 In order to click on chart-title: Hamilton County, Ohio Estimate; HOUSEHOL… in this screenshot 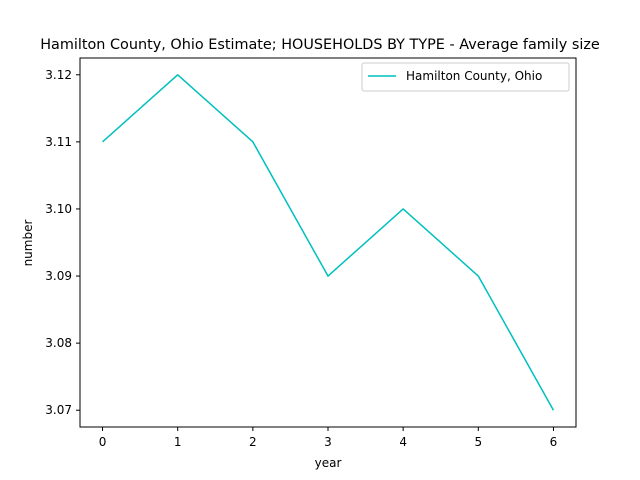, I will do `click(320, 45)`.